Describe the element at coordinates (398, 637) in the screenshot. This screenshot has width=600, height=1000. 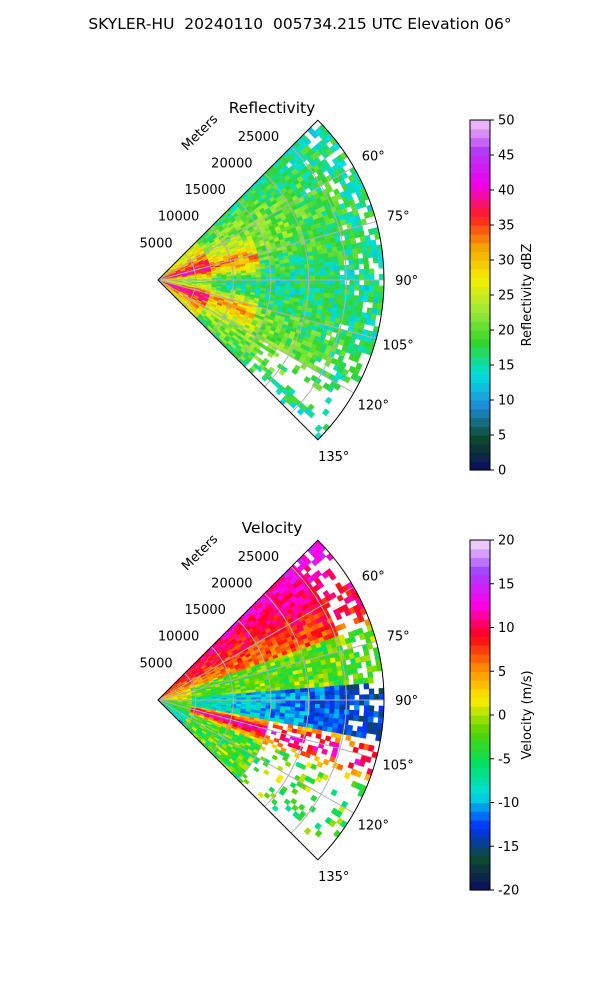
I see `velocity-azimuth-tick-label: 75°` at that location.